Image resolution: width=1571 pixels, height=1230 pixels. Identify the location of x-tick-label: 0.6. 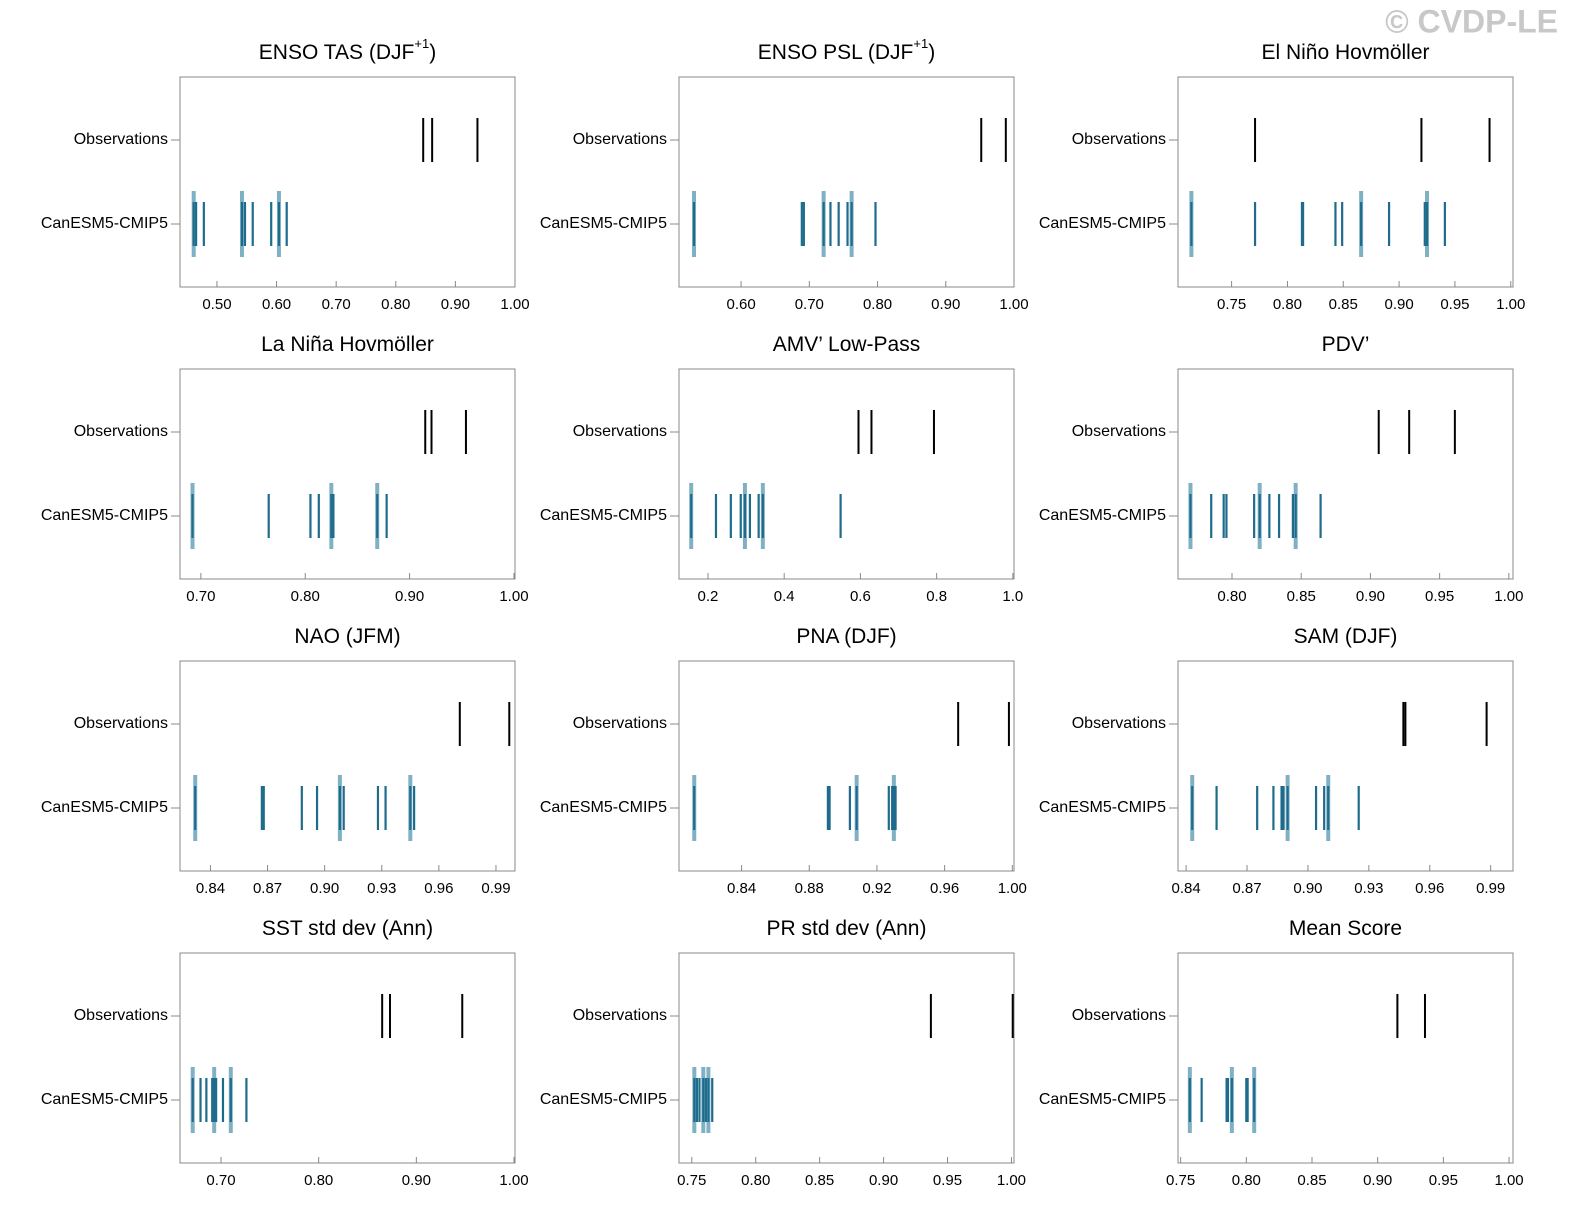
(860, 596).